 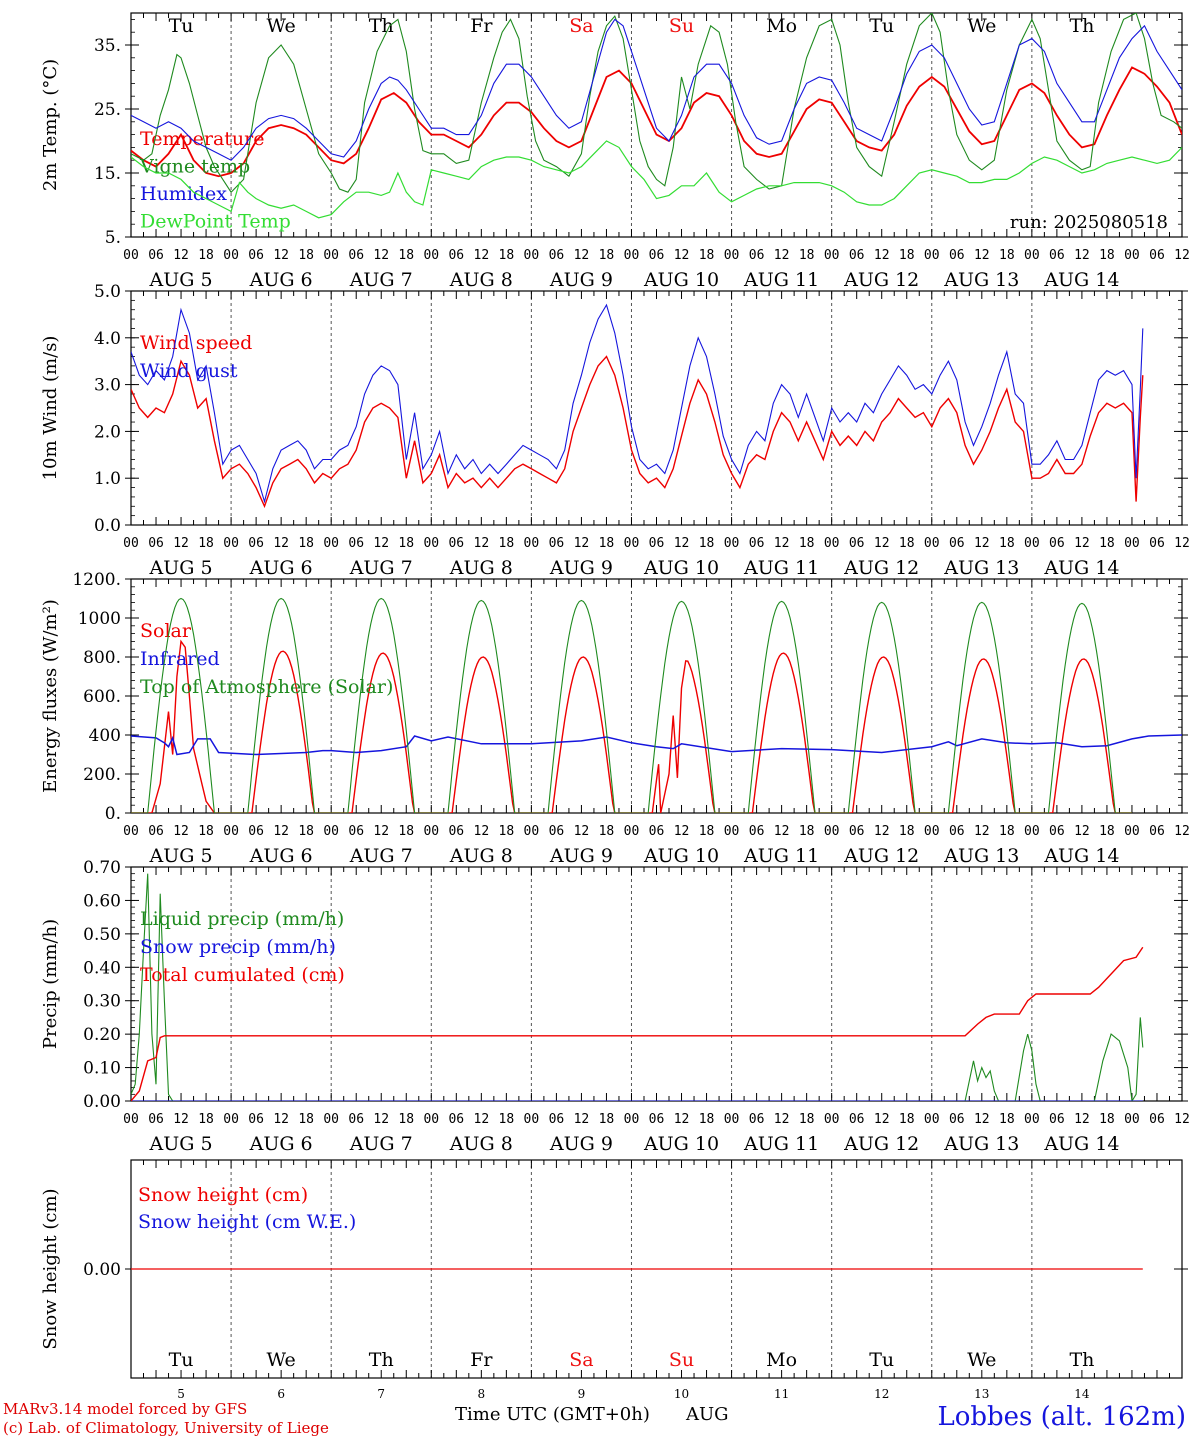 I want to click on y-tick-label: 1.0, so click(x=107, y=479).